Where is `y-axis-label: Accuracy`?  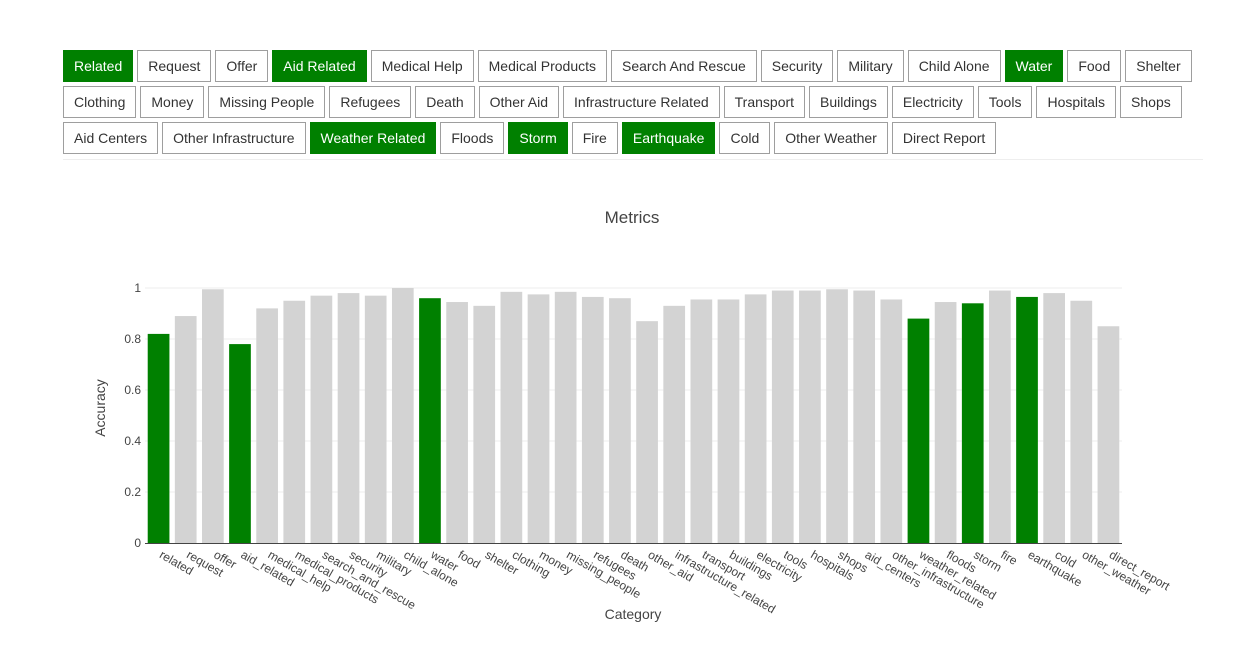
y-axis-label: Accuracy is located at coordinates (100, 408).